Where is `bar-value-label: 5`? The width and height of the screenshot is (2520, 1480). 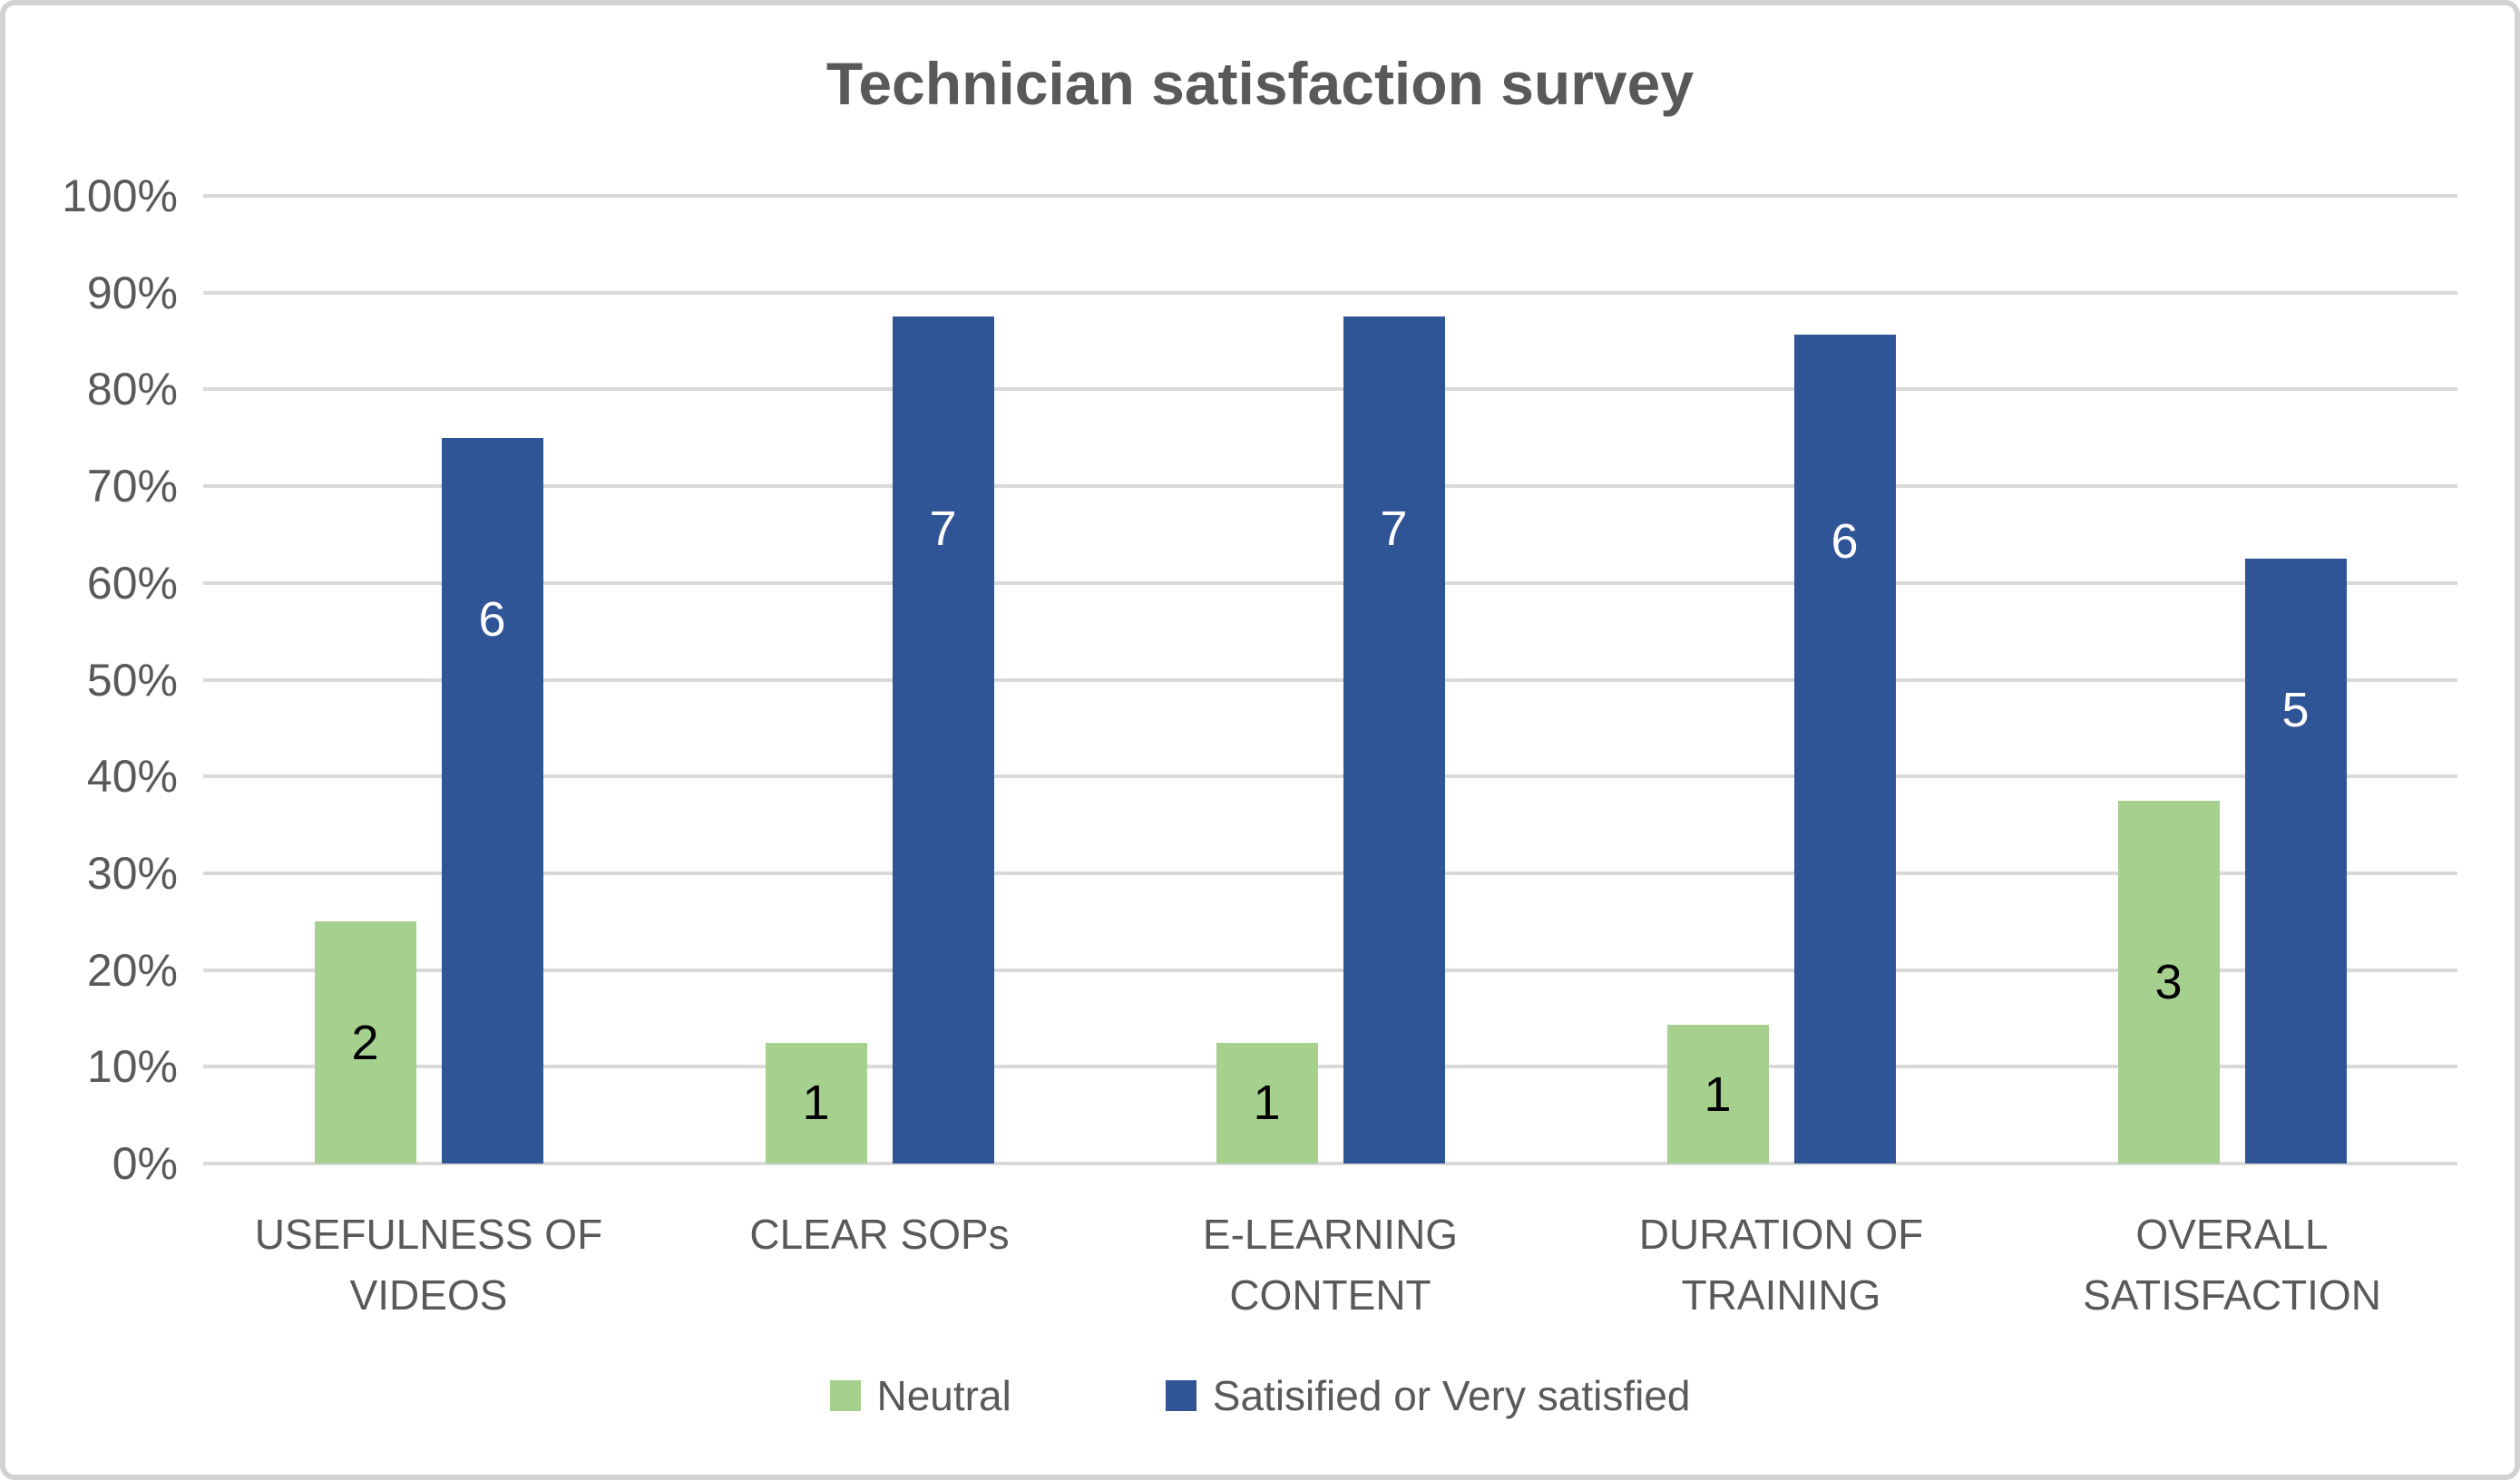 bar-value-label: 5 is located at coordinates (2296, 709).